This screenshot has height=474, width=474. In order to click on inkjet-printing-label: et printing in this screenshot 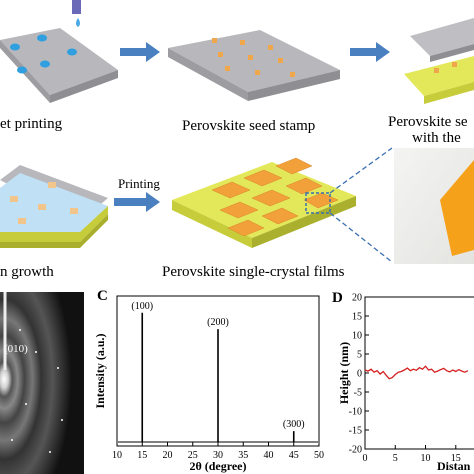, I will do `click(31, 124)`.